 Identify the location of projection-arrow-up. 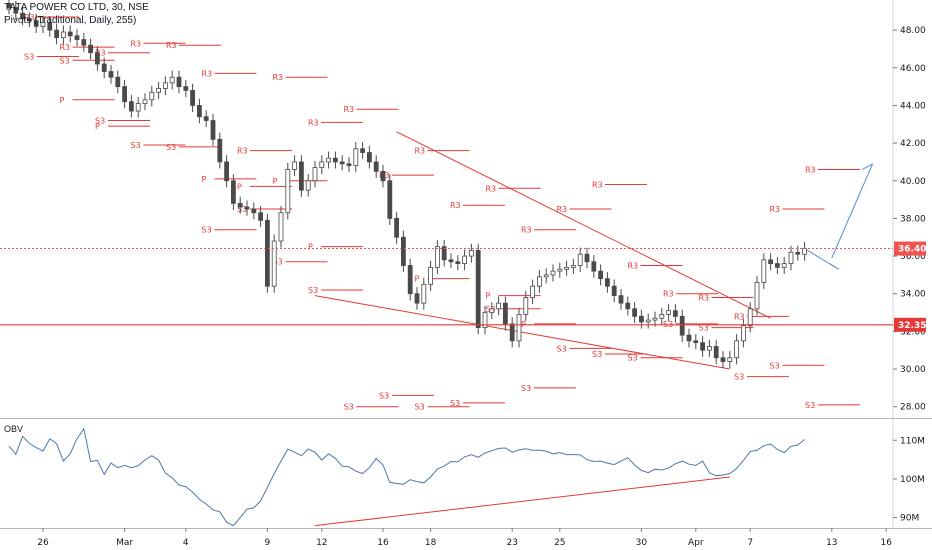
(852, 211).